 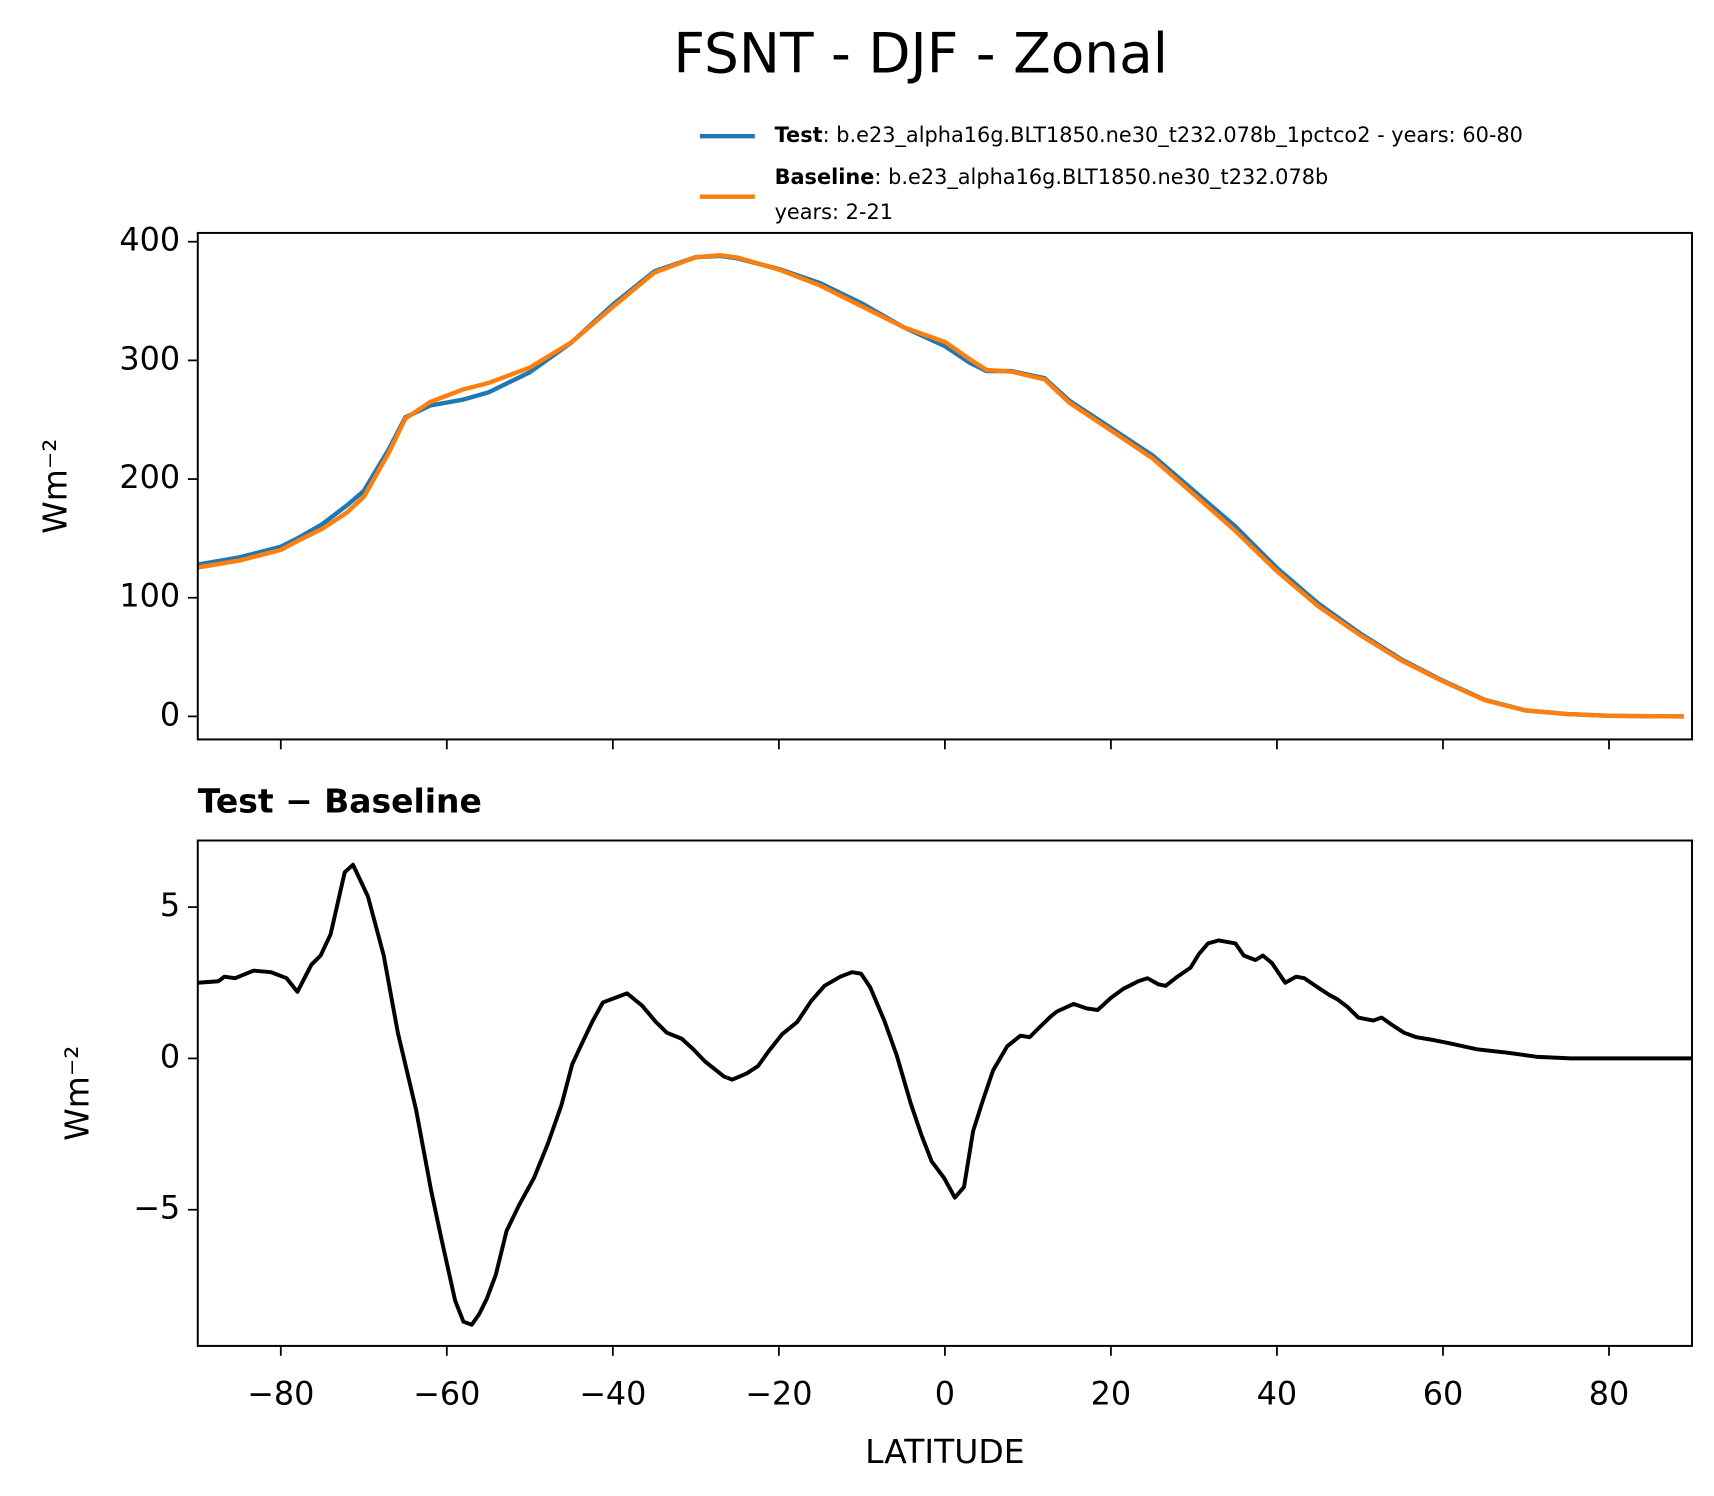 I want to click on x-tick-label: −40, so click(x=612, y=1393).